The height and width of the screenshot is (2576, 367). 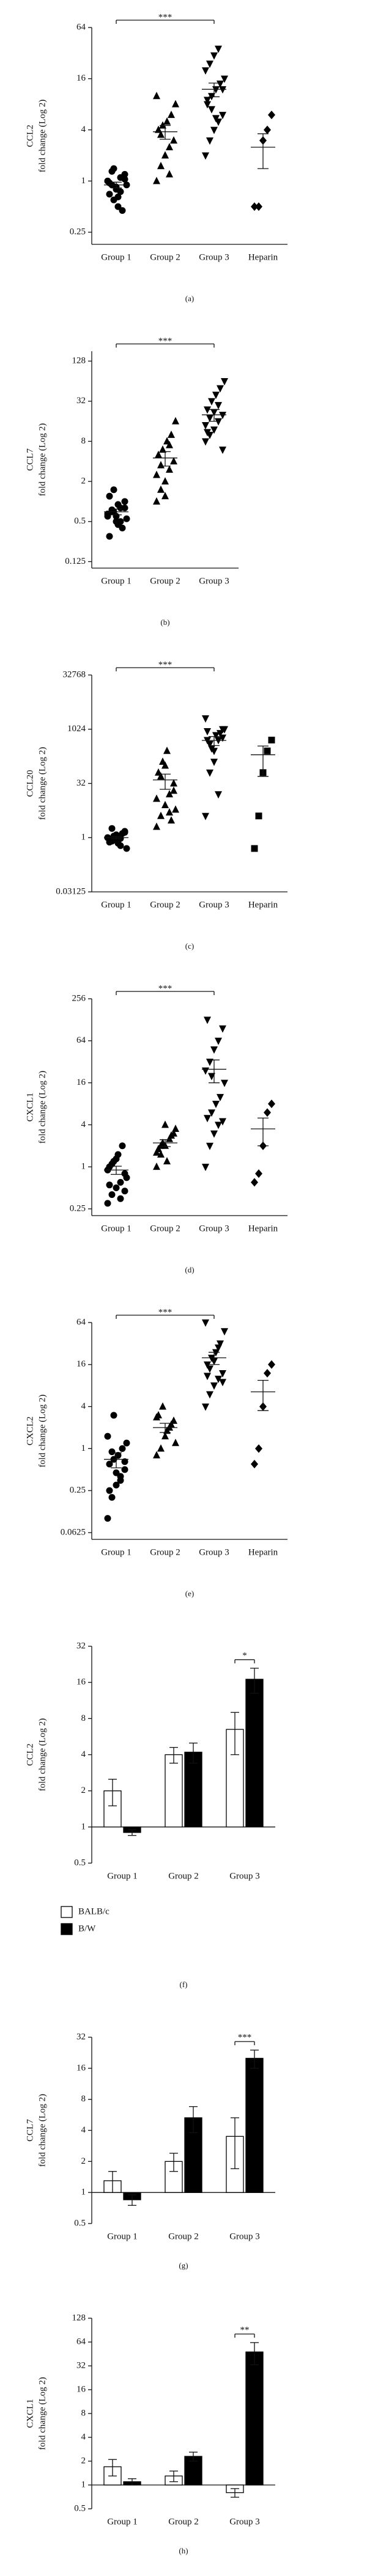 What do you see at coordinates (71, 891) in the screenshot?
I see `y-tick-label: 0.03125` at bounding box center [71, 891].